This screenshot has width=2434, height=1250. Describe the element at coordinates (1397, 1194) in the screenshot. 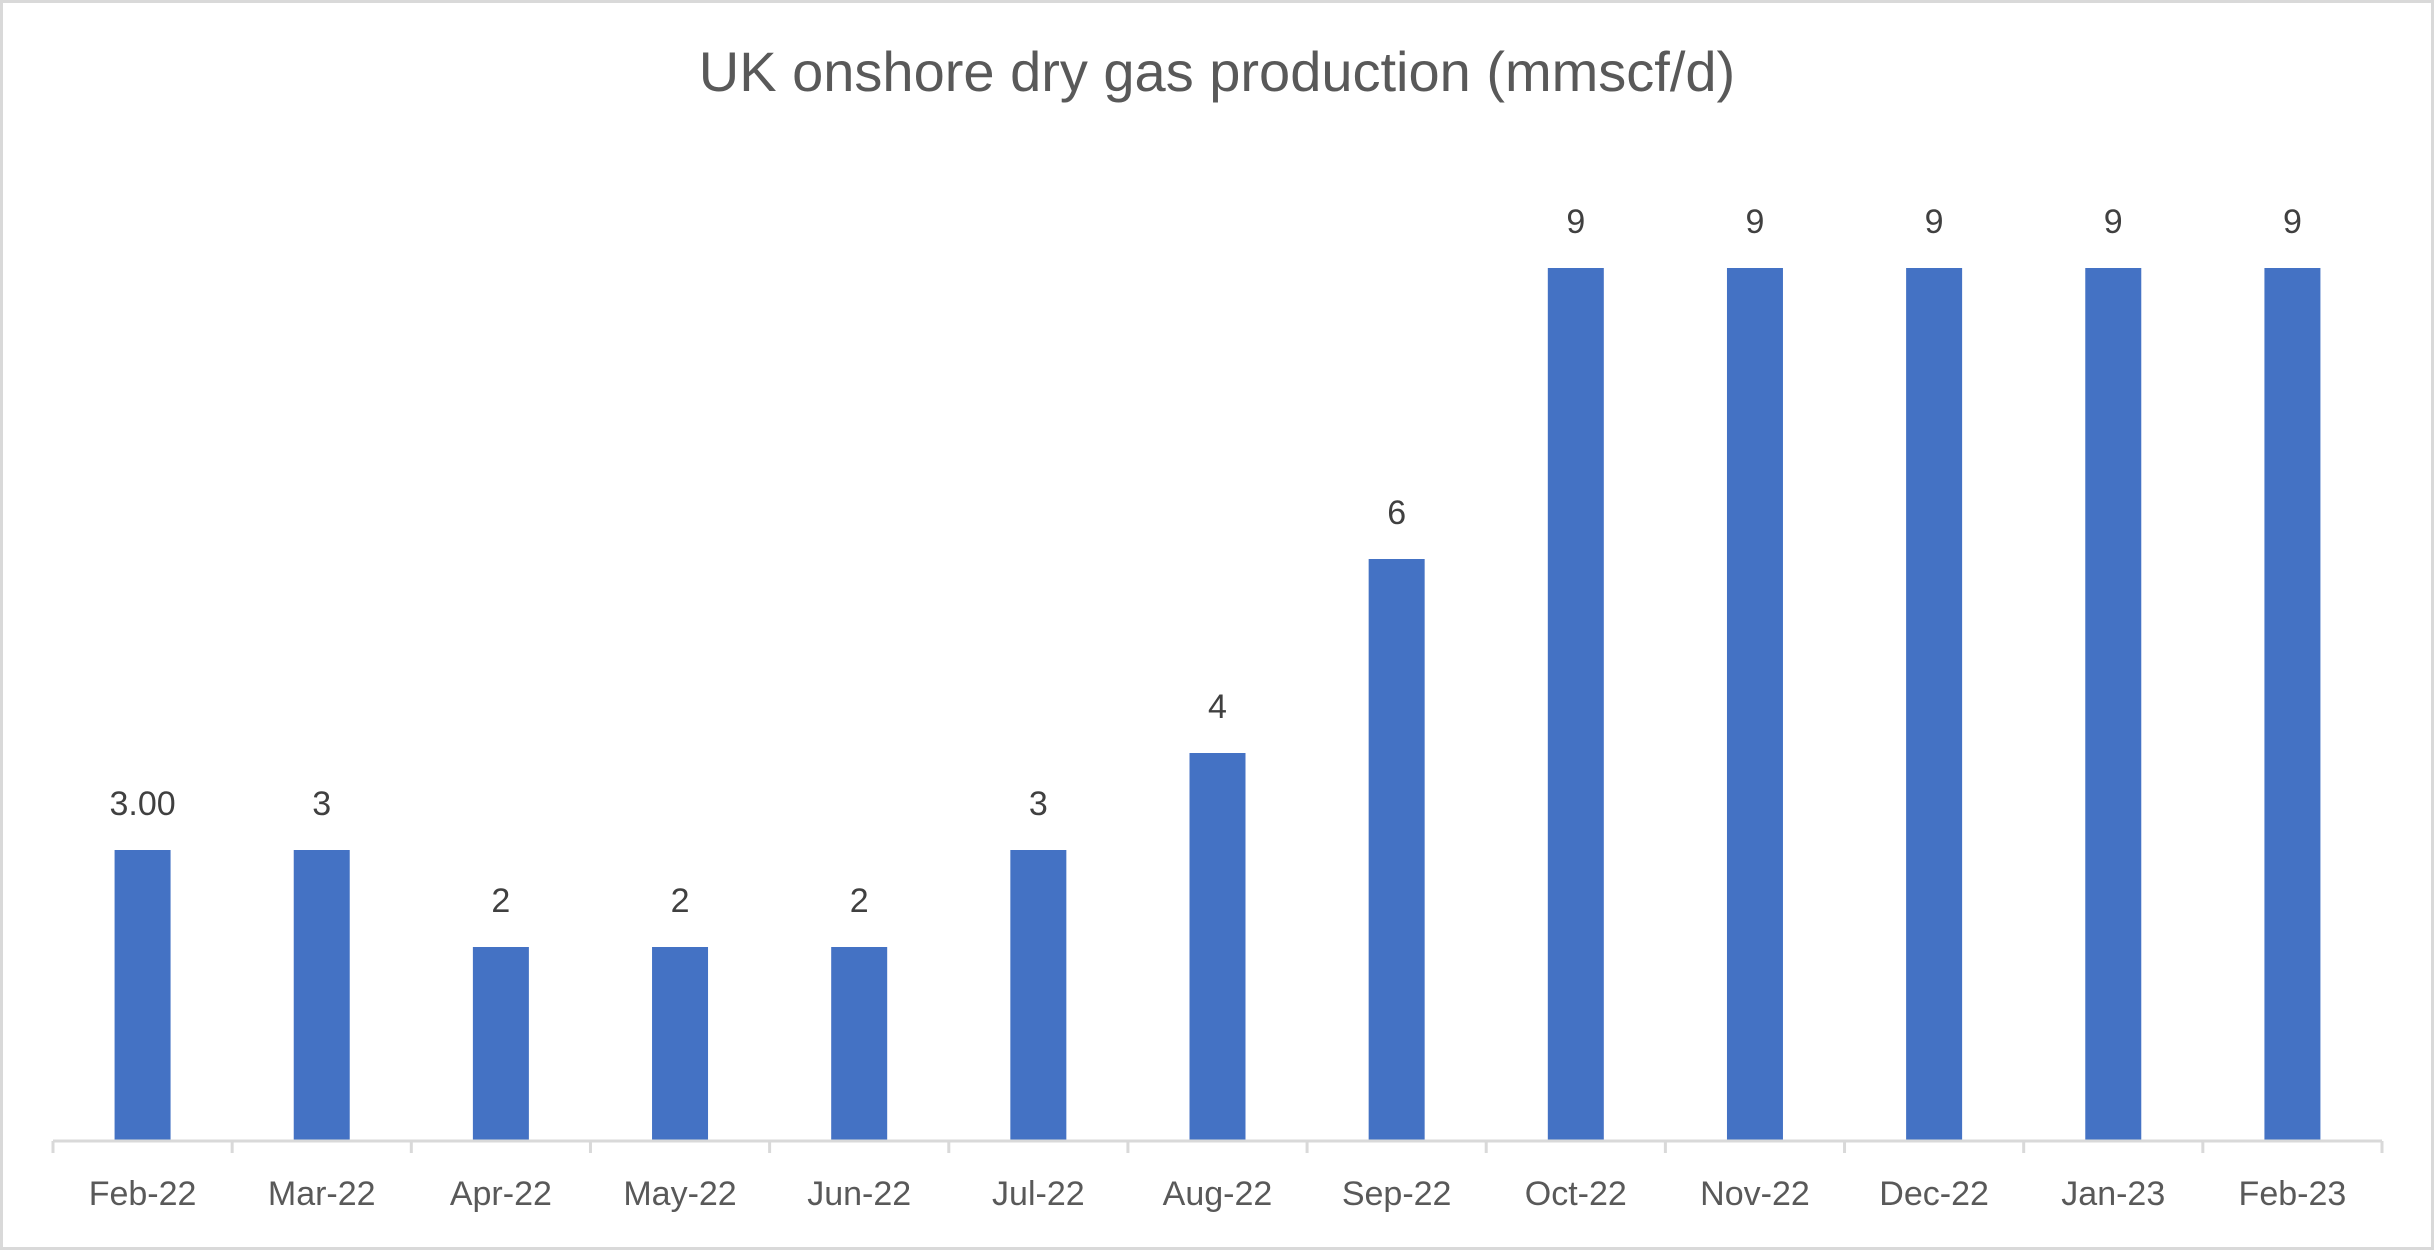

I see `x-tick-label: Sep-22` at that location.